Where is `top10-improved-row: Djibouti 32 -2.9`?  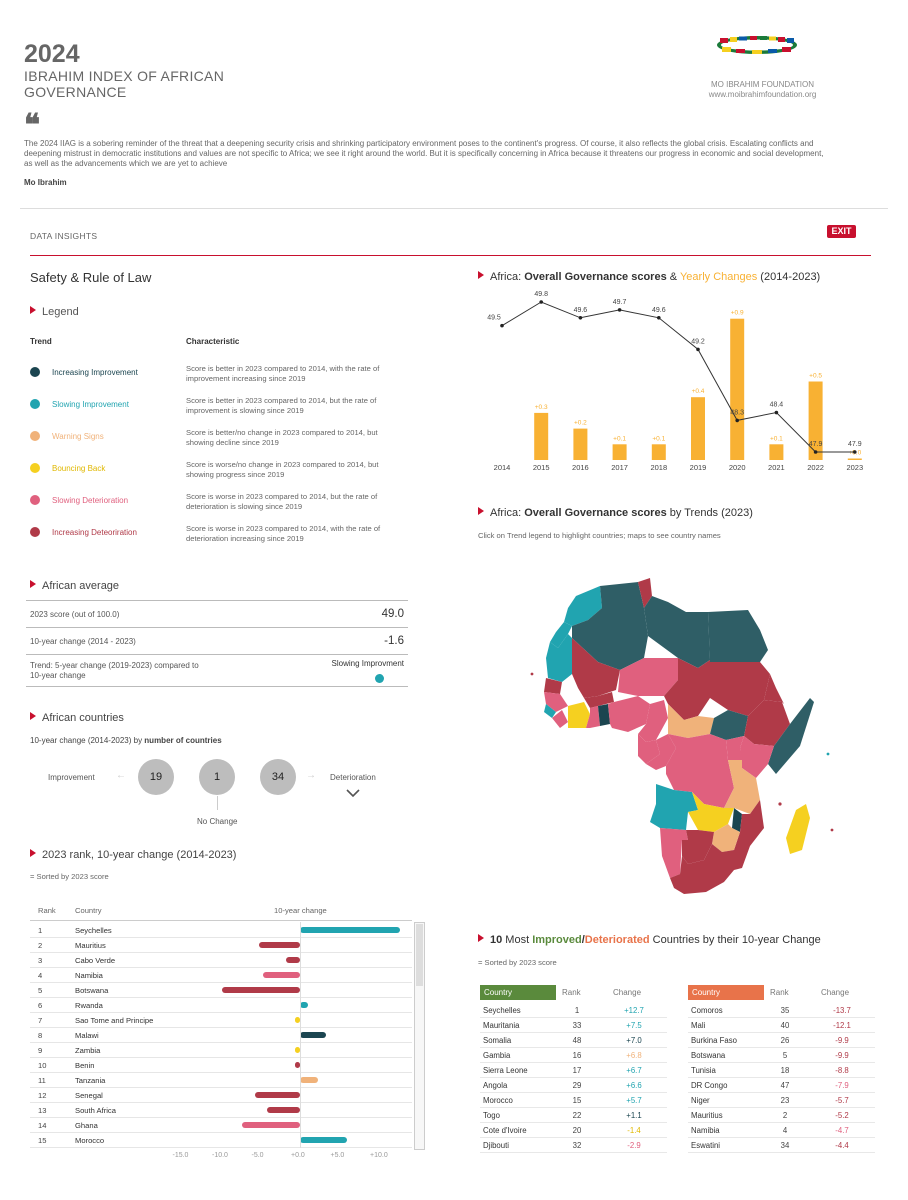 top10-improved-row: Djibouti 32 -2.9 is located at coordinates (573, 1145).